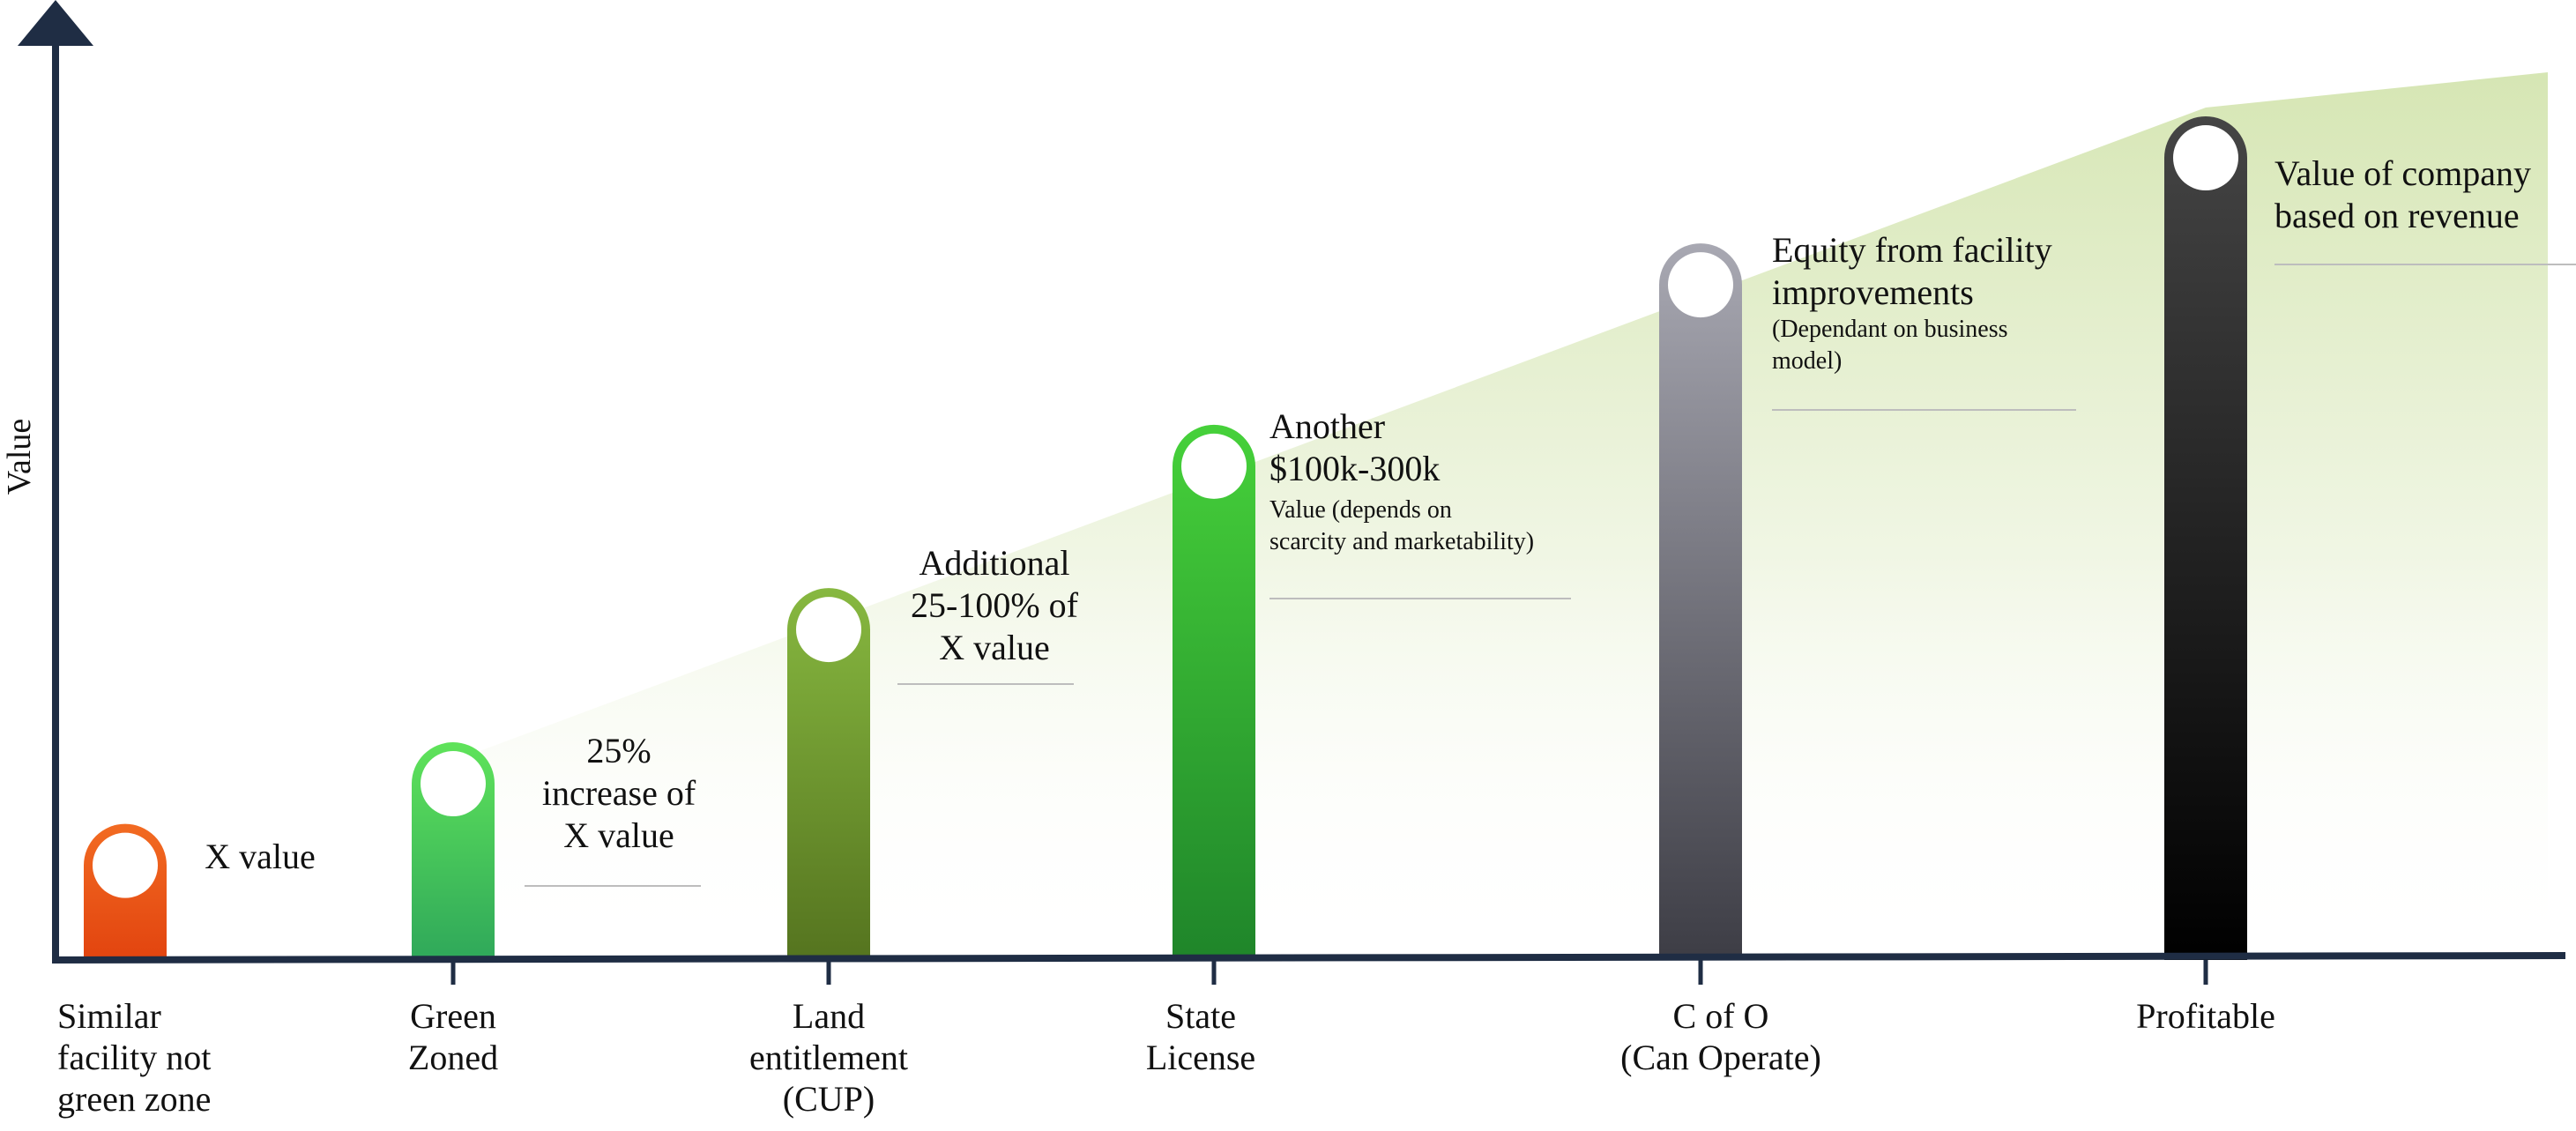 The width and height of the screenshot is (2576, 1131). What do you see at coordinates (619, 793) in the screenshot?
I see `annotation-line: increase of` at bounding box center [619, 793].